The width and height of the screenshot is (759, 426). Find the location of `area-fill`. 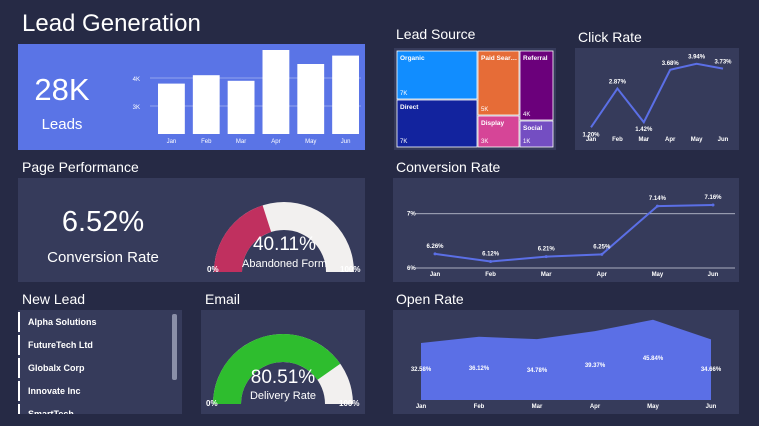

area-fill is located at coordinates (566, 359).